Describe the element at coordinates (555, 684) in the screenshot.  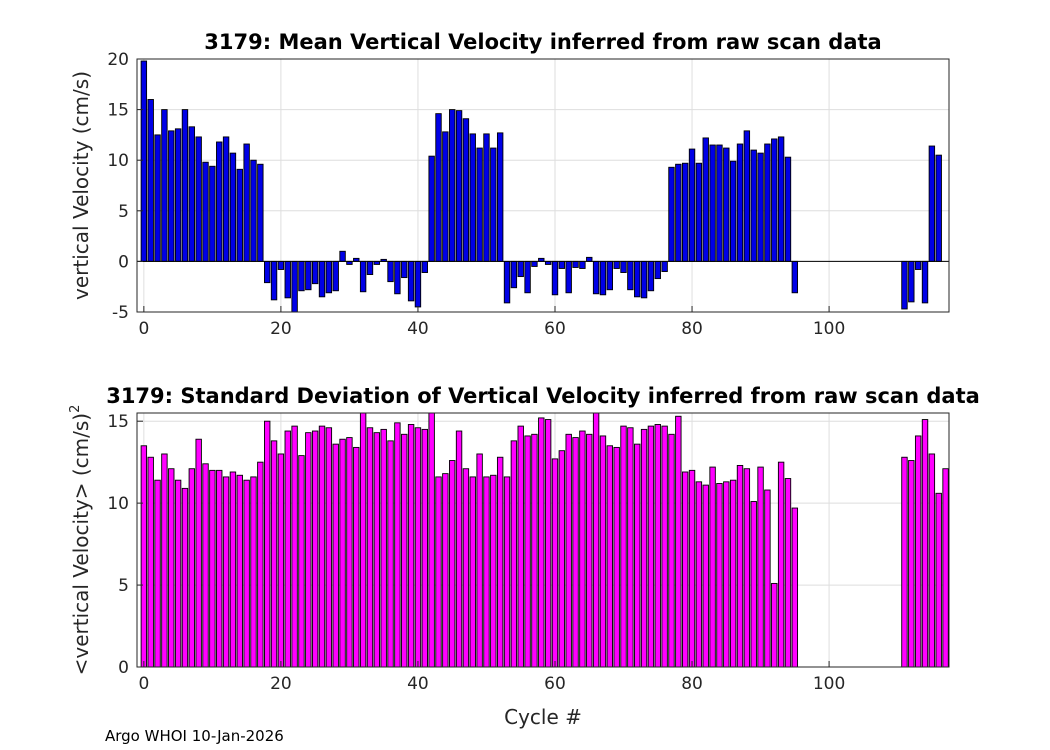
I see `stddev-velocity-xtick-label: 60` at that location.